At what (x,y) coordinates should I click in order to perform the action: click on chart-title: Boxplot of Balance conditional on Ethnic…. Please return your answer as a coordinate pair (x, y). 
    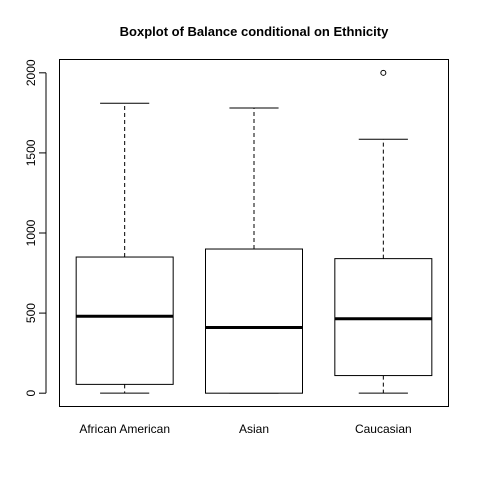
    Looking at the image, I should click on (254, 31).